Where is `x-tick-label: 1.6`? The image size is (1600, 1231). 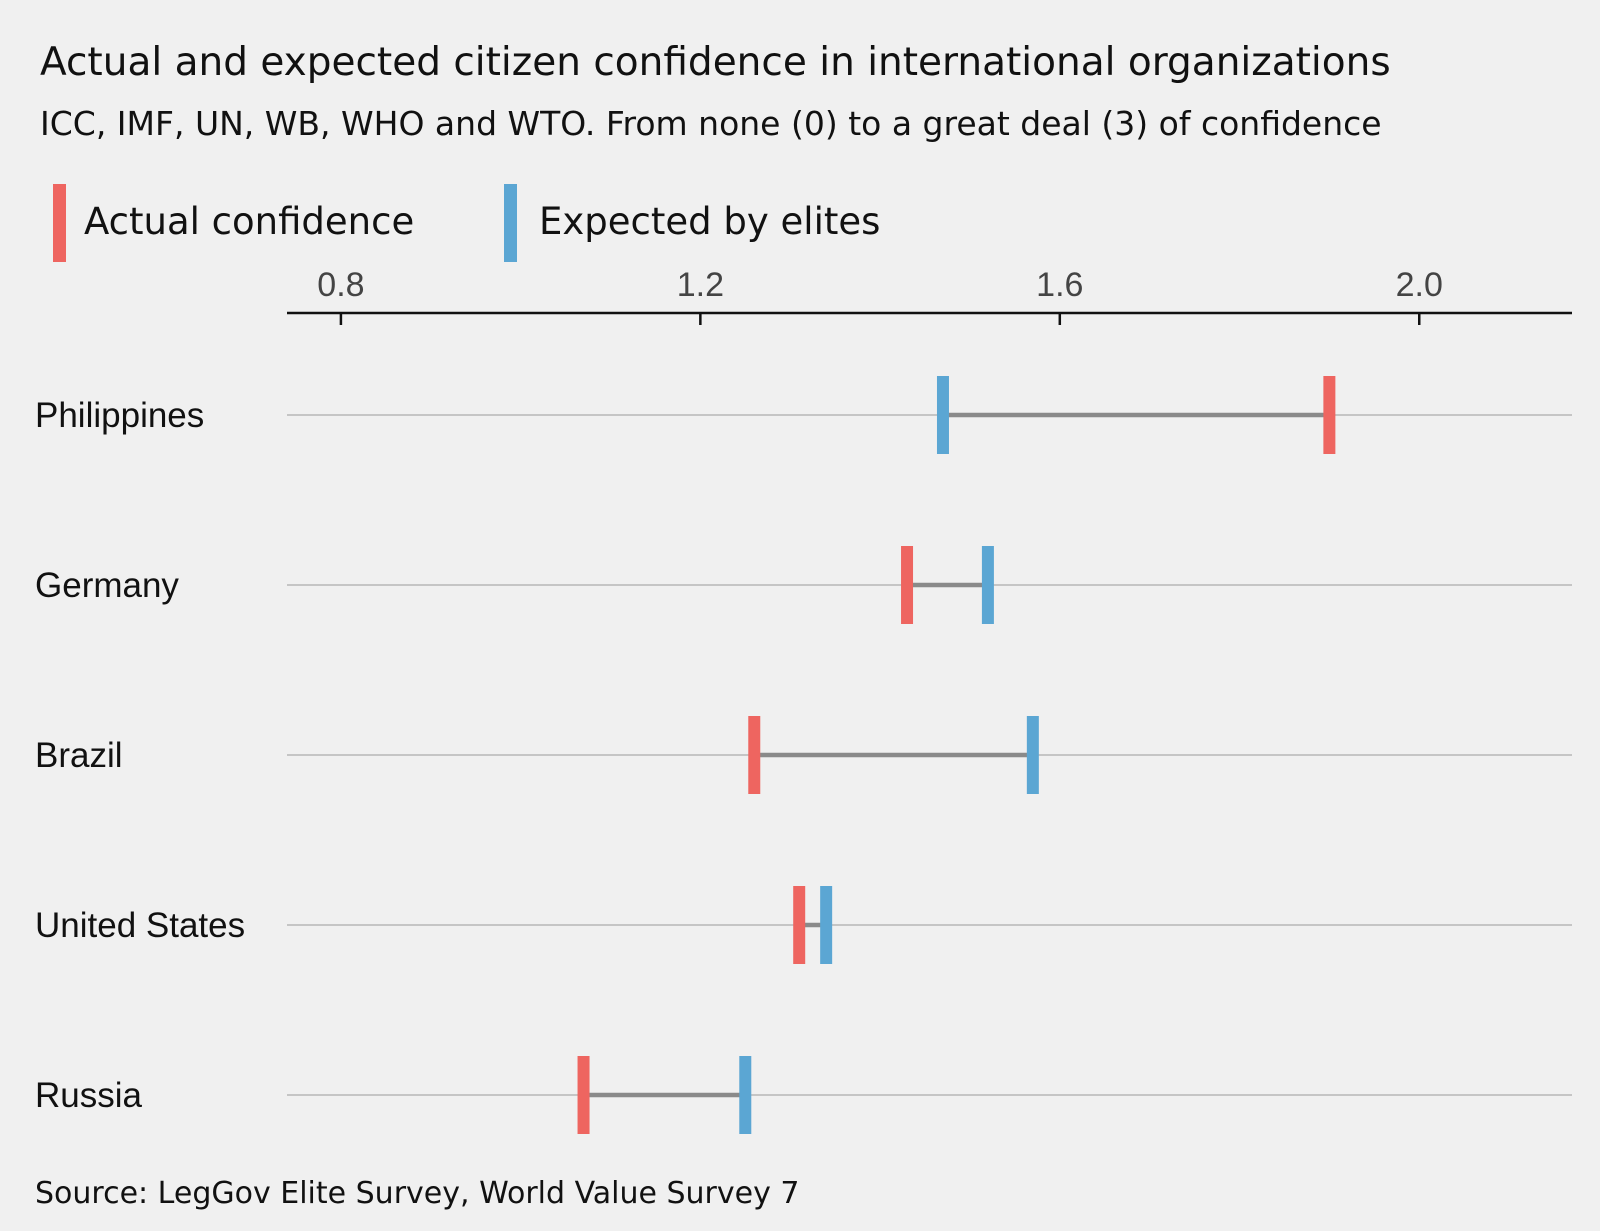 x-tick-label: 1.6 is located at coordinates (1059, 285).